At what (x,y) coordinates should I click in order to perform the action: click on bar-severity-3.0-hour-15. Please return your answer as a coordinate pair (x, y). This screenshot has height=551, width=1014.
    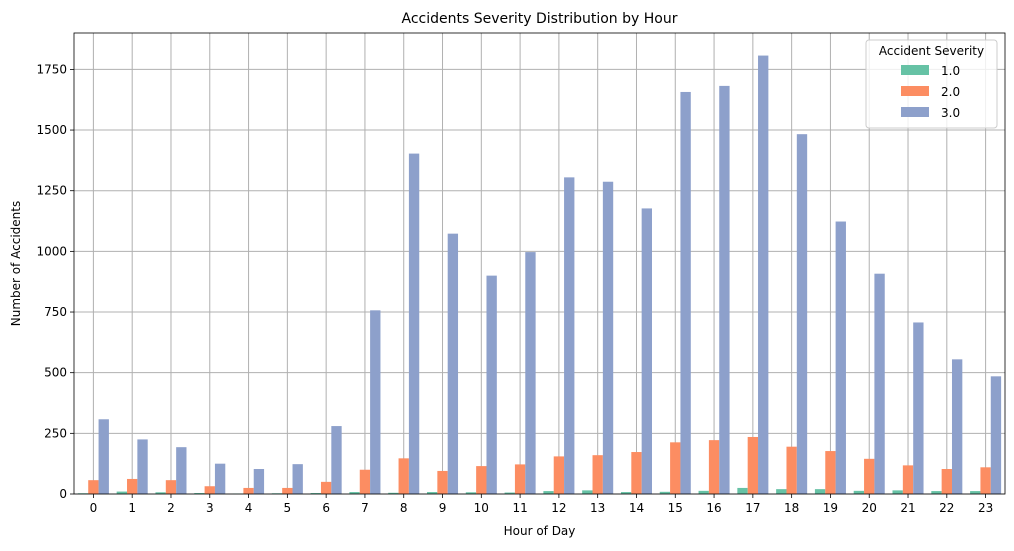
    Looking at the image, I should click on (685, 293).